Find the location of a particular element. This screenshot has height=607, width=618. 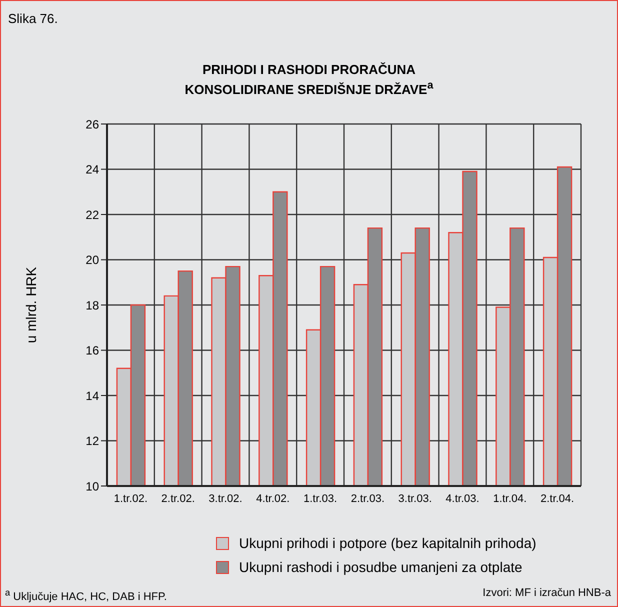

y-tick-label: 16 is located at coordinates (93, 351).